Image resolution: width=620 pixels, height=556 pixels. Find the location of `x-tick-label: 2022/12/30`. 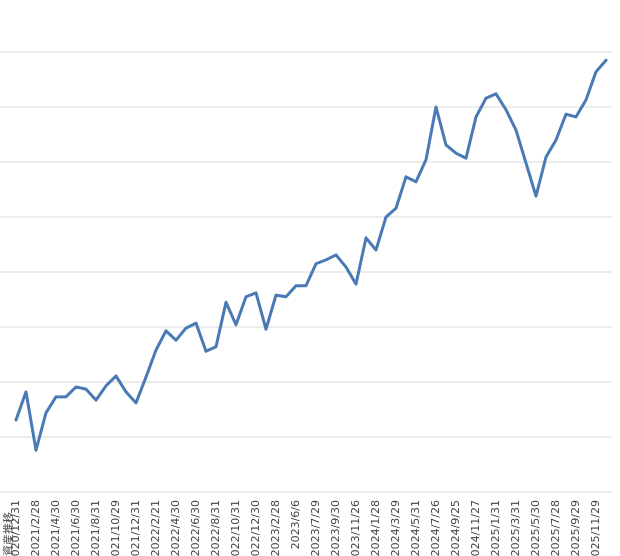

x-tick-label: 2022/12/30 is located at coordinates (255, 528).